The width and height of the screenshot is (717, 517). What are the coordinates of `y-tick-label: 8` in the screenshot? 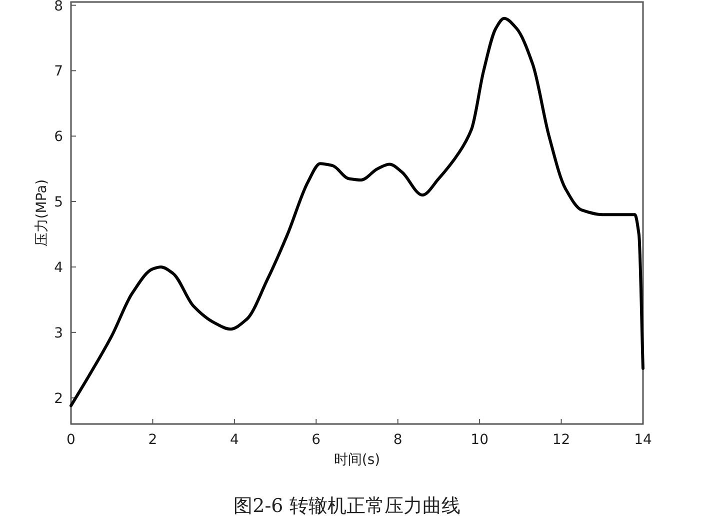 It's located at (58, 7).